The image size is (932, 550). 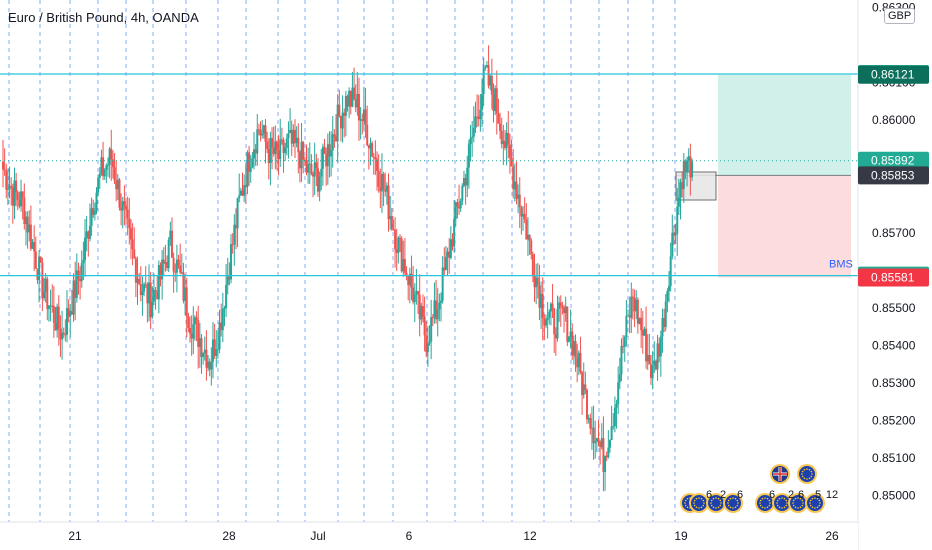 I want to click on currency-label: GBP, so click(x=900, y=16).